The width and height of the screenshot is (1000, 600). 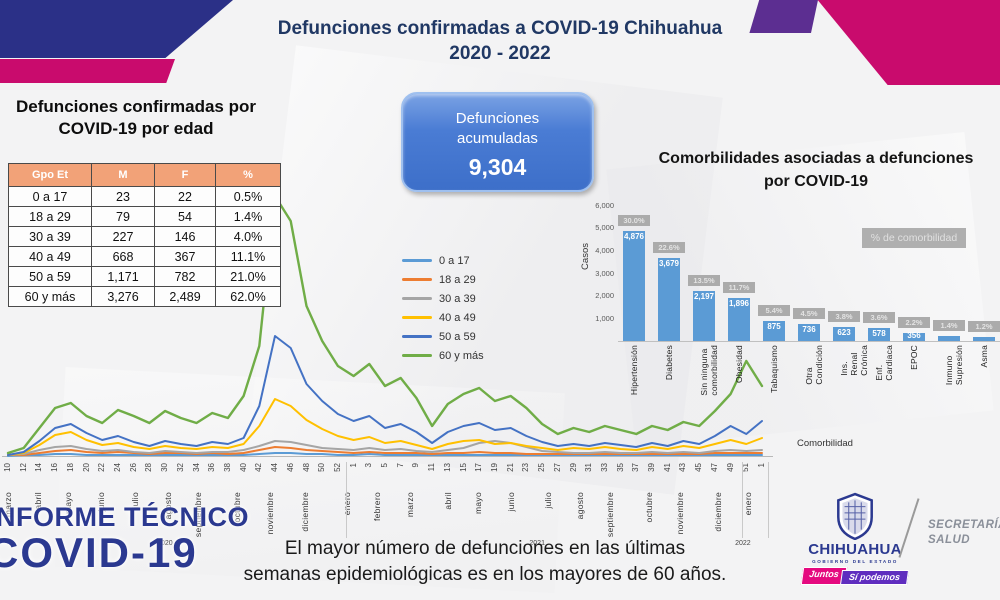 I want to click on week-tick-label: 37, so click(x=636, y=467).